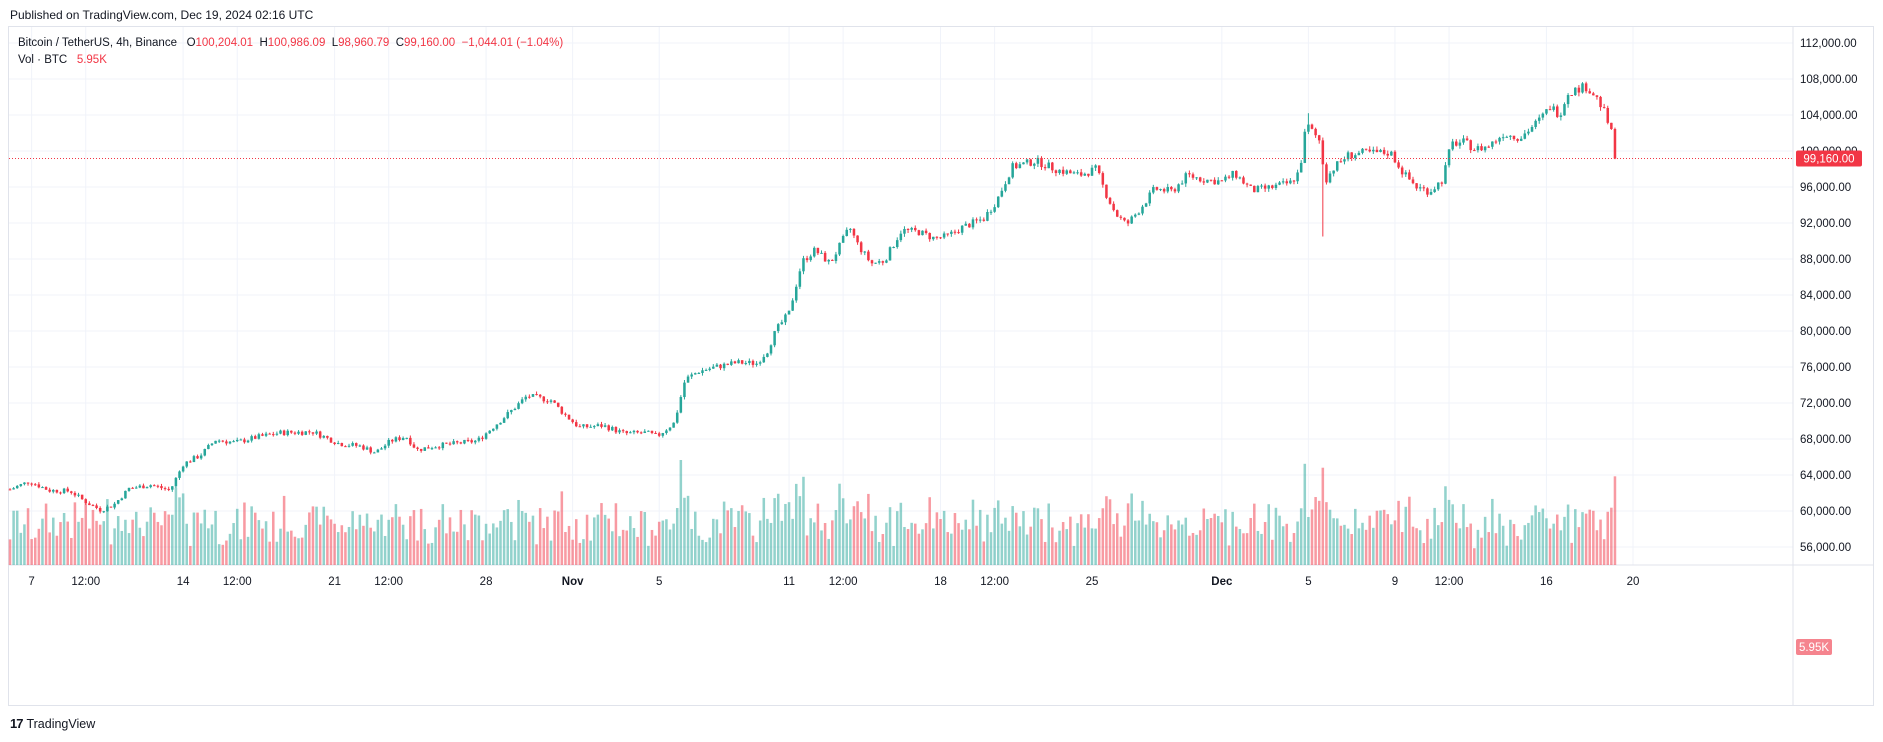  What do you see at coordinates (43, 60) in the screenshot?
I see `volume-label: Vol · BTC` at bounding box center [43, 60].